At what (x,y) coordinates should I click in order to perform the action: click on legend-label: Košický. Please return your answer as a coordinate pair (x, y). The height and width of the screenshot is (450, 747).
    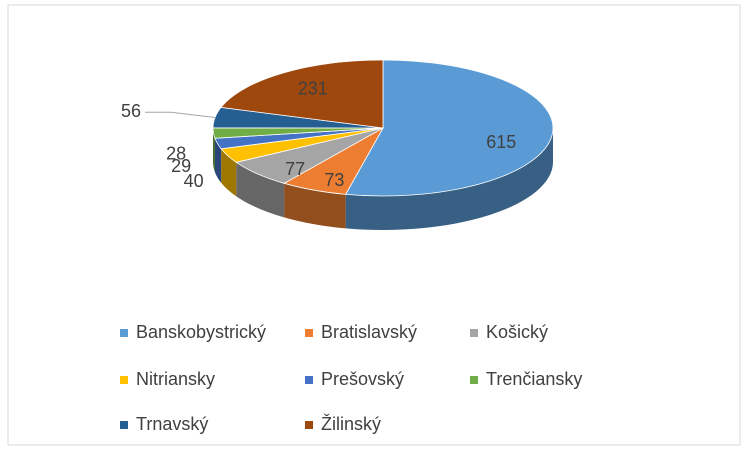
    Looking at the image, I should click on (517, 332).